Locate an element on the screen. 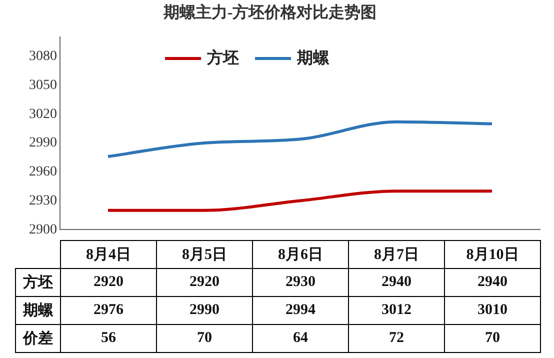  text: 期螺 is located at coordinates (38, 311).